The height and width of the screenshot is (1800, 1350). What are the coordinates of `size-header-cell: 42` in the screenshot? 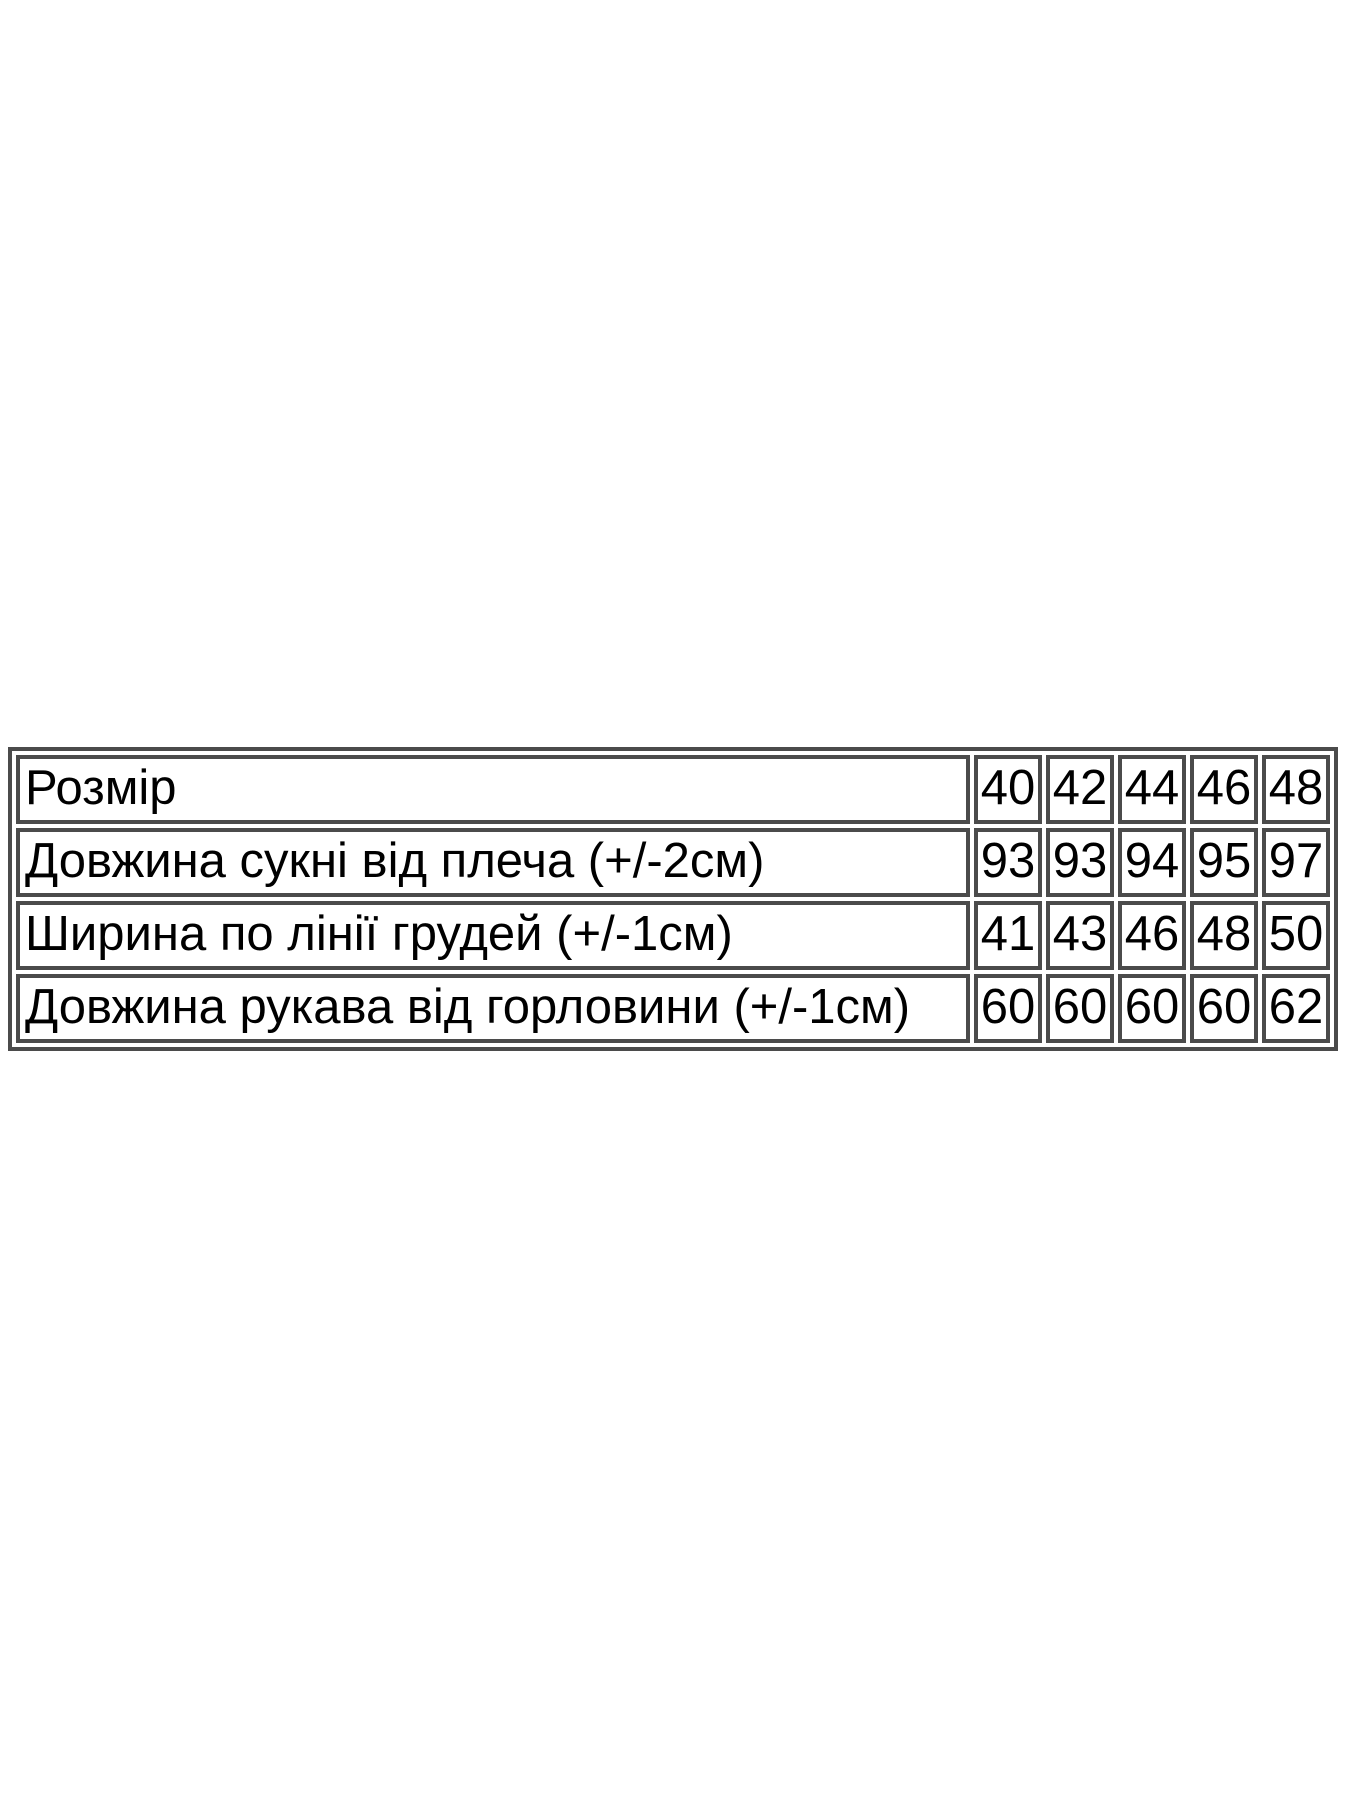 It's located at (1080, 789).